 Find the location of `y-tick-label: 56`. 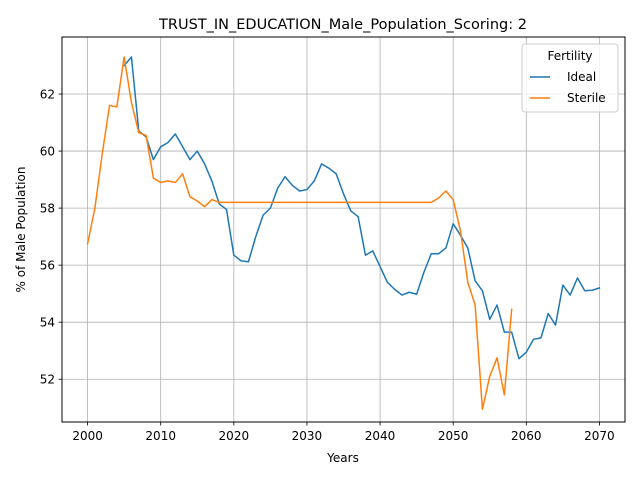

y-tick-label: 56 is located at coordinates (47, 266).